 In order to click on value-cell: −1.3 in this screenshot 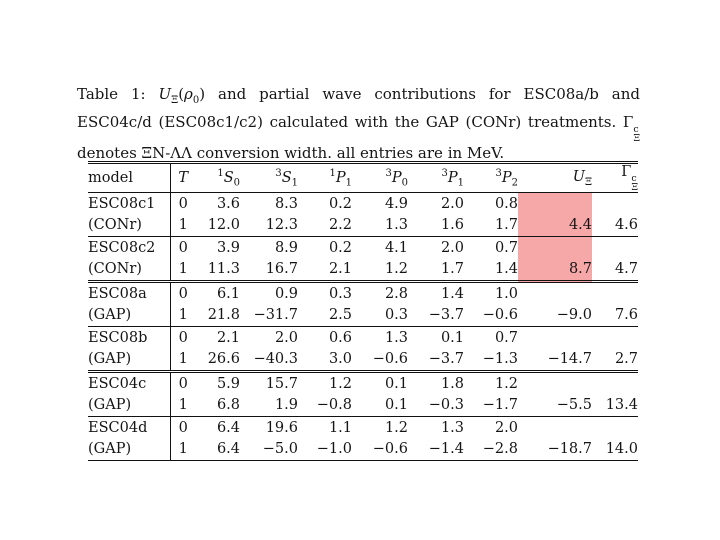, I will do `click(500, 359)`.